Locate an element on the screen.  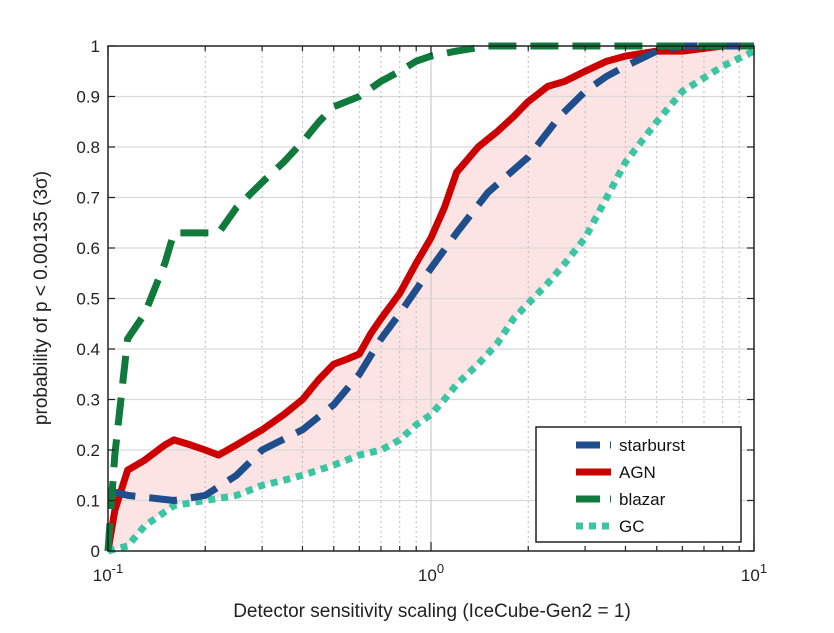
y-tick-label: 1 is located at coordinates (95, 46).